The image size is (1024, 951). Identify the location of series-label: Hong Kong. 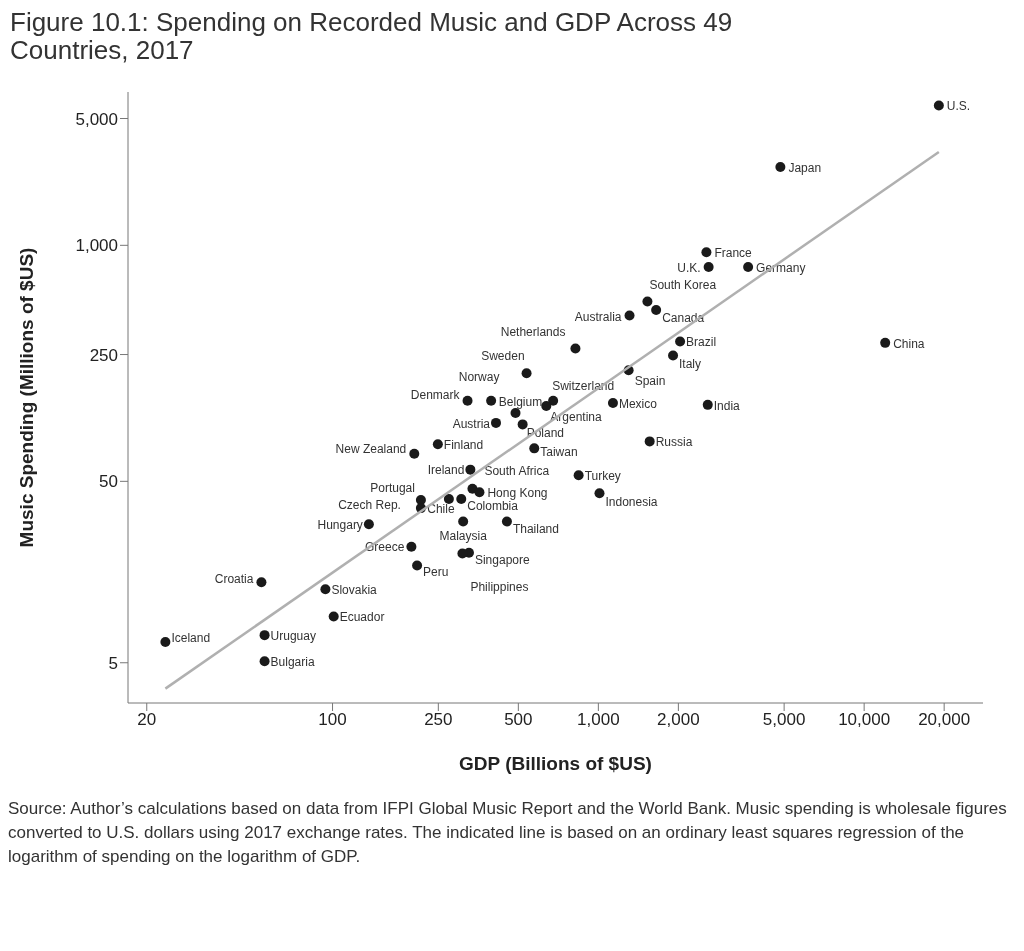
(517, 493).